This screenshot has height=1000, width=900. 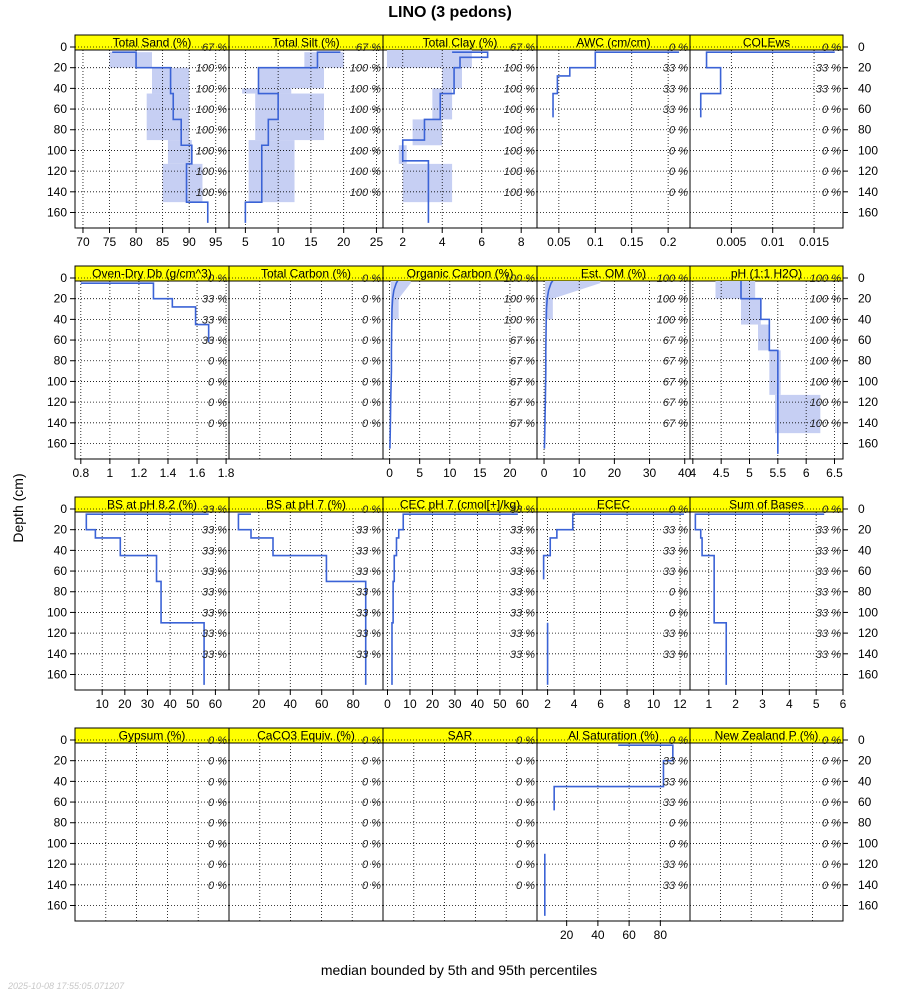 What do you see at coordinates (814, 242) in the screenshot?
I see `x-tick-label: 0.015` at bounding box center [814, 242].